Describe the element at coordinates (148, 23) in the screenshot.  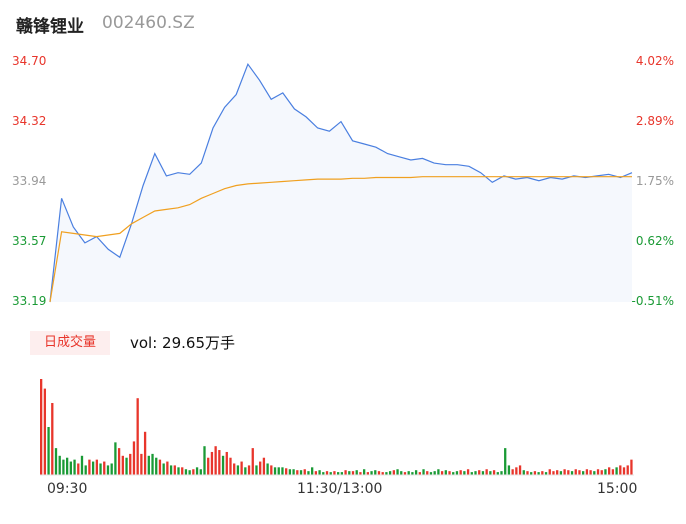
I see `stock-code: 002460.SZ` at that location.